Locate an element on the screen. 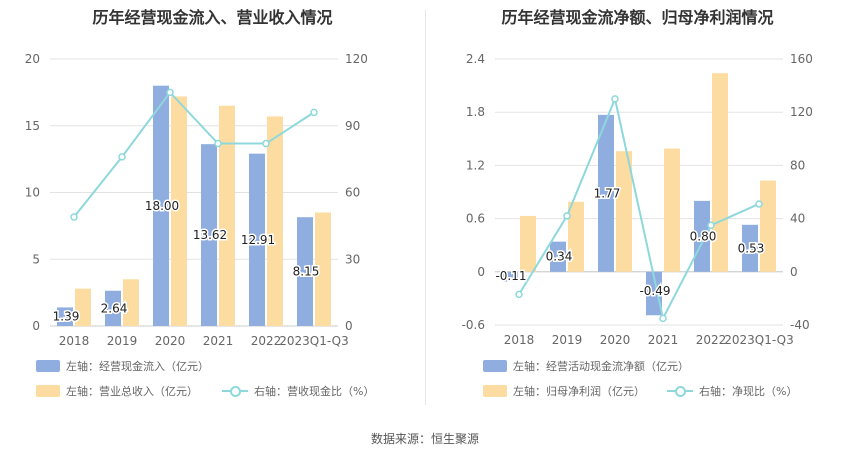 The height and width of the screenshot is (458, 850). data-source-label: 数据来源：恒生聚源 is located at coordinates (424, 439).